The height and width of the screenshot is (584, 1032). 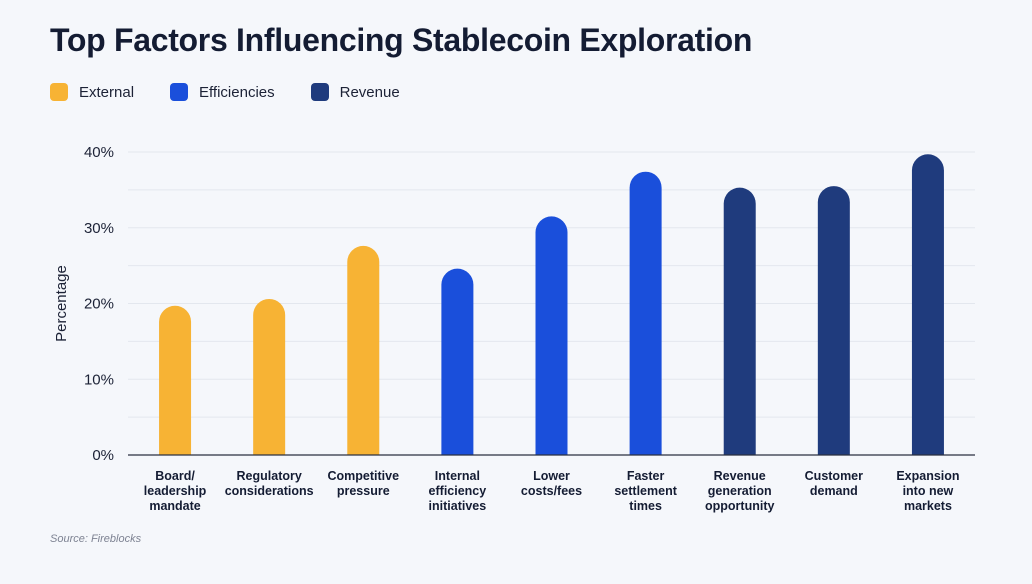 What do you see at coordinates (927, 491) in the screenshot?
I see `x-tick-label: Expansion into new markets` at bounding box center [927, 491].